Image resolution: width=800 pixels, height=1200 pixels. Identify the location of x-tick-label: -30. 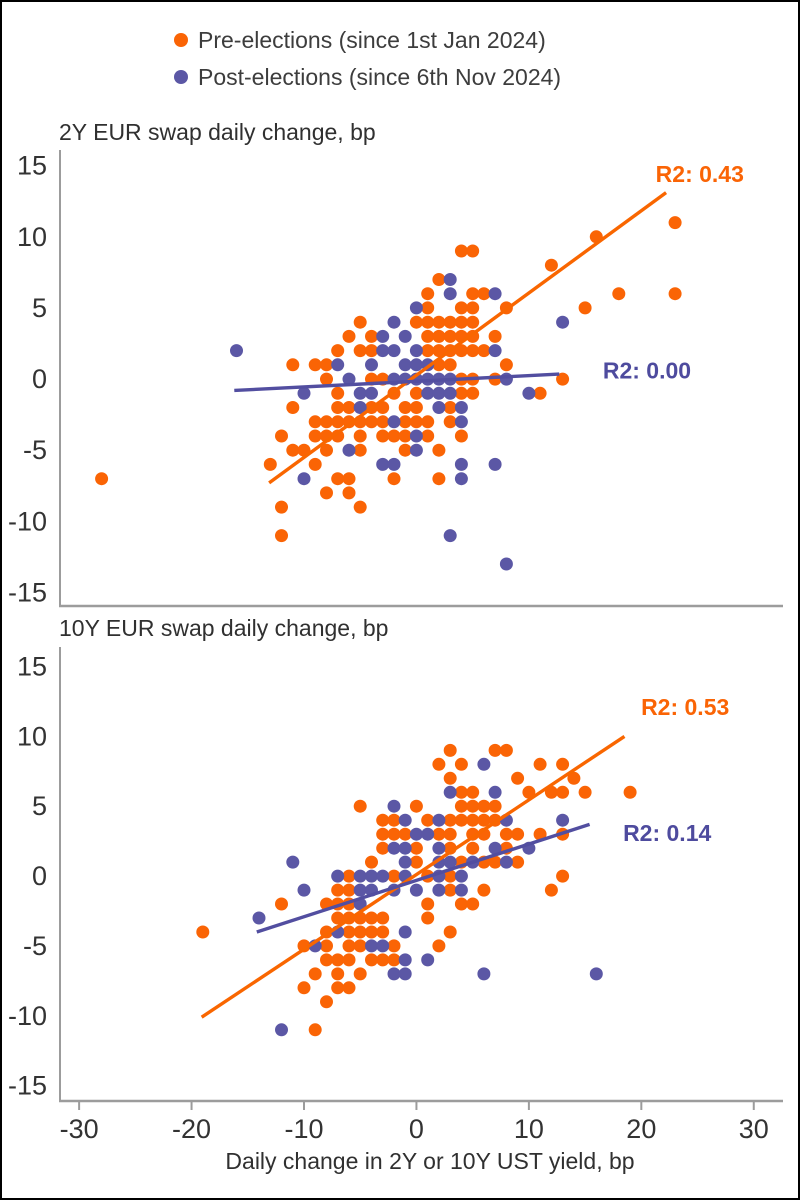
(79, 1129).